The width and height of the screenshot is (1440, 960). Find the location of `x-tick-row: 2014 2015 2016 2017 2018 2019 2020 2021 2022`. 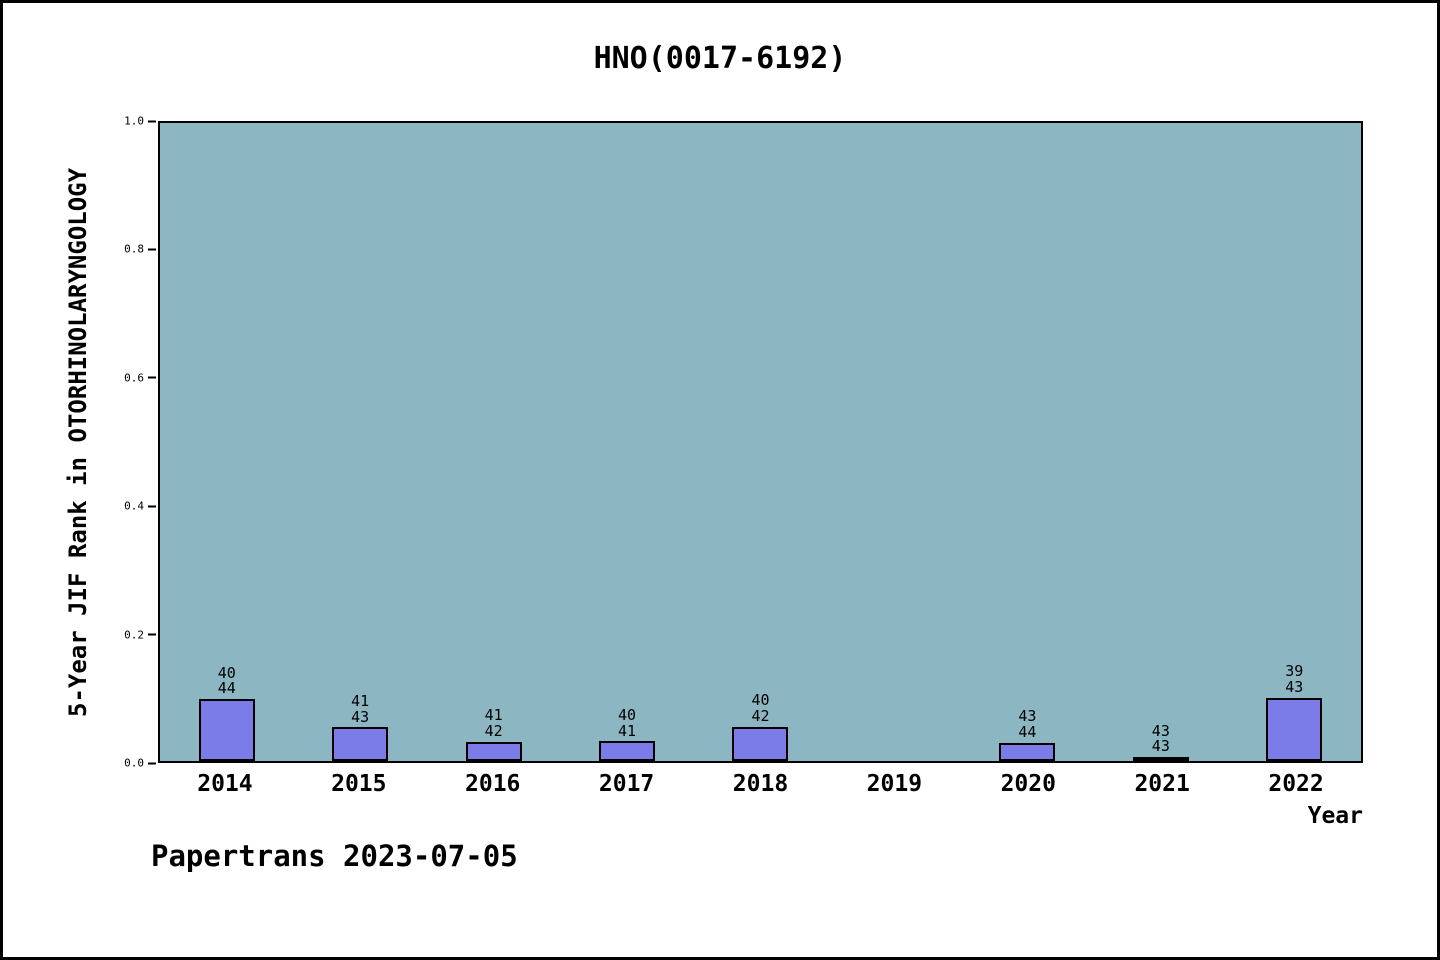

x-tick-row: 2014 2015 2016 2017 2018 2019 2020 2021 2022 is located at coordinates (760, 787).